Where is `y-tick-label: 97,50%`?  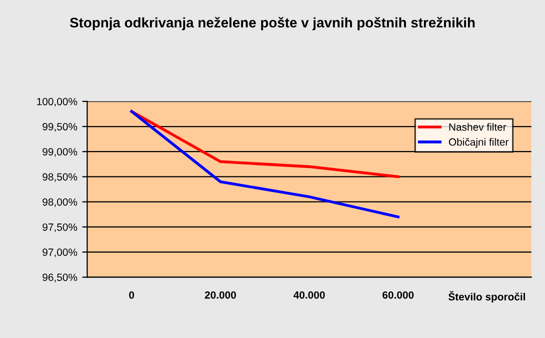
y-tick-label: 97,50% is located at coordinates (60, 227).